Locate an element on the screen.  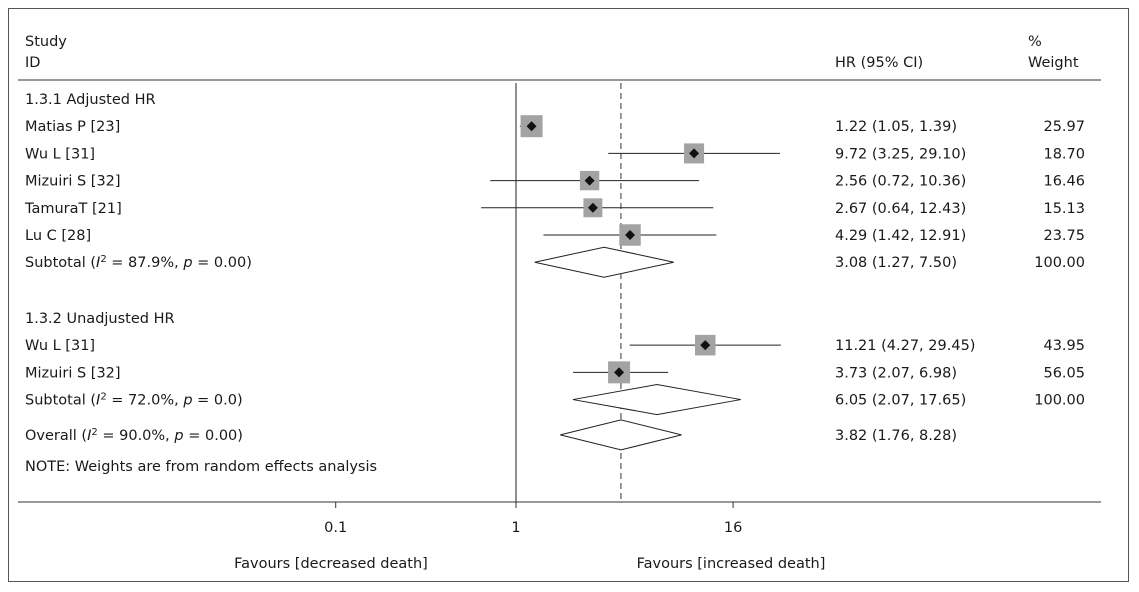
header-weight: Weight is located at coordinates (1053, 63).